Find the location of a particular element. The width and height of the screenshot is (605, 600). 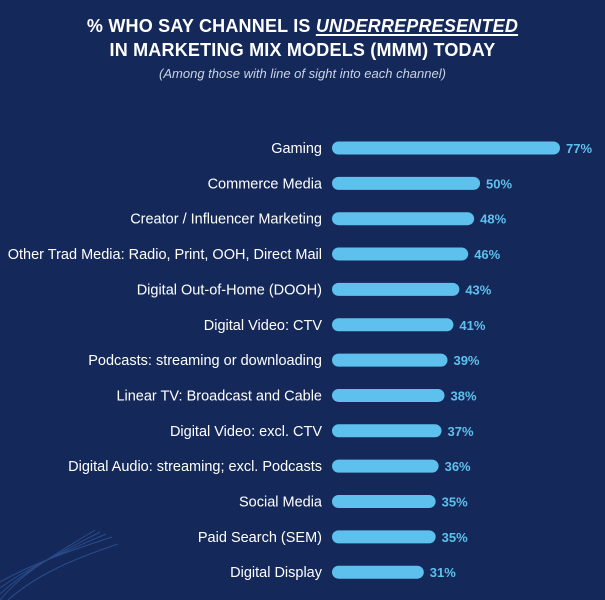

chart-title-line-2: IN MARKETING MIX MODELS (MMM) TODAY is located at coordinates (302, 50).